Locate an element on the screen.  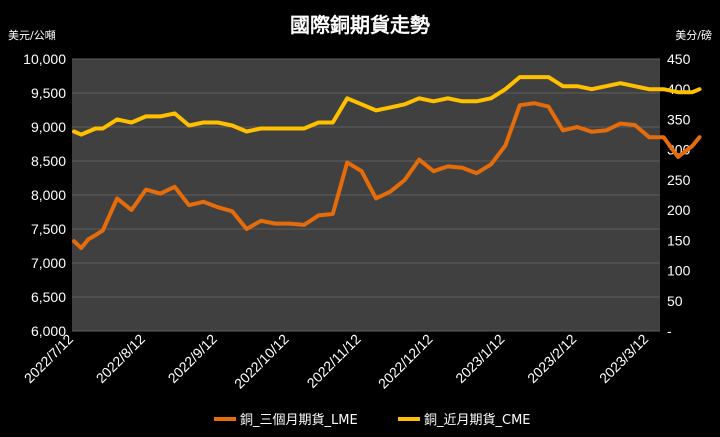
left-tick-label: 9,500 is located at coordinates (48, 93).